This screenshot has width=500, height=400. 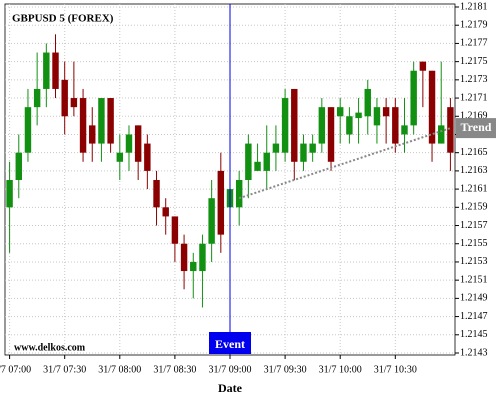 I want to click on x-tick-label: 31/7 09:00, so click(x=229, y=369).